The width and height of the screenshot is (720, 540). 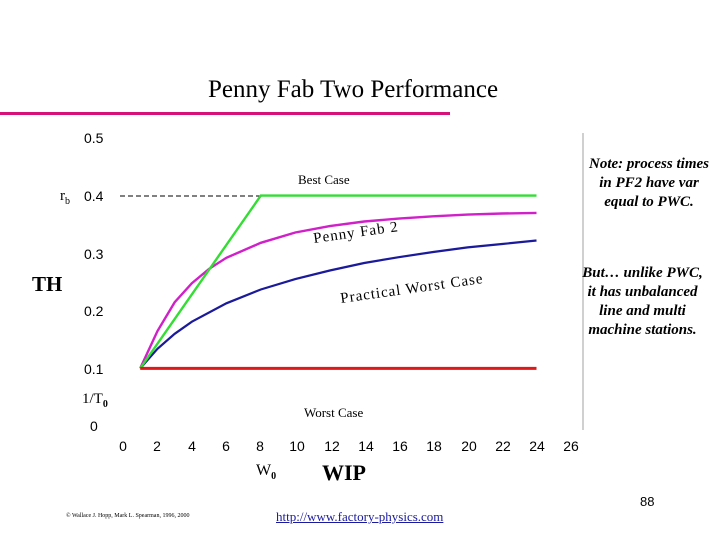 What do you see at coordinates (338, 304) in the screenshot?
I see `series-line-practical-worst-case` at bounding box center [338, 304].